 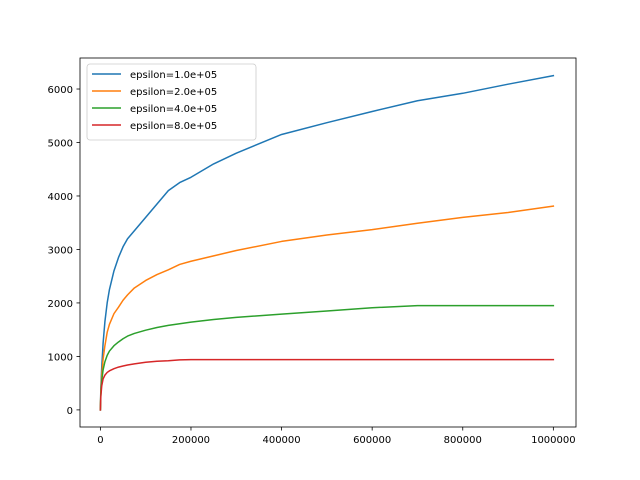 I want to click on legend-label-2: epsilon=2.0e+05, so click(x=173, y=92).